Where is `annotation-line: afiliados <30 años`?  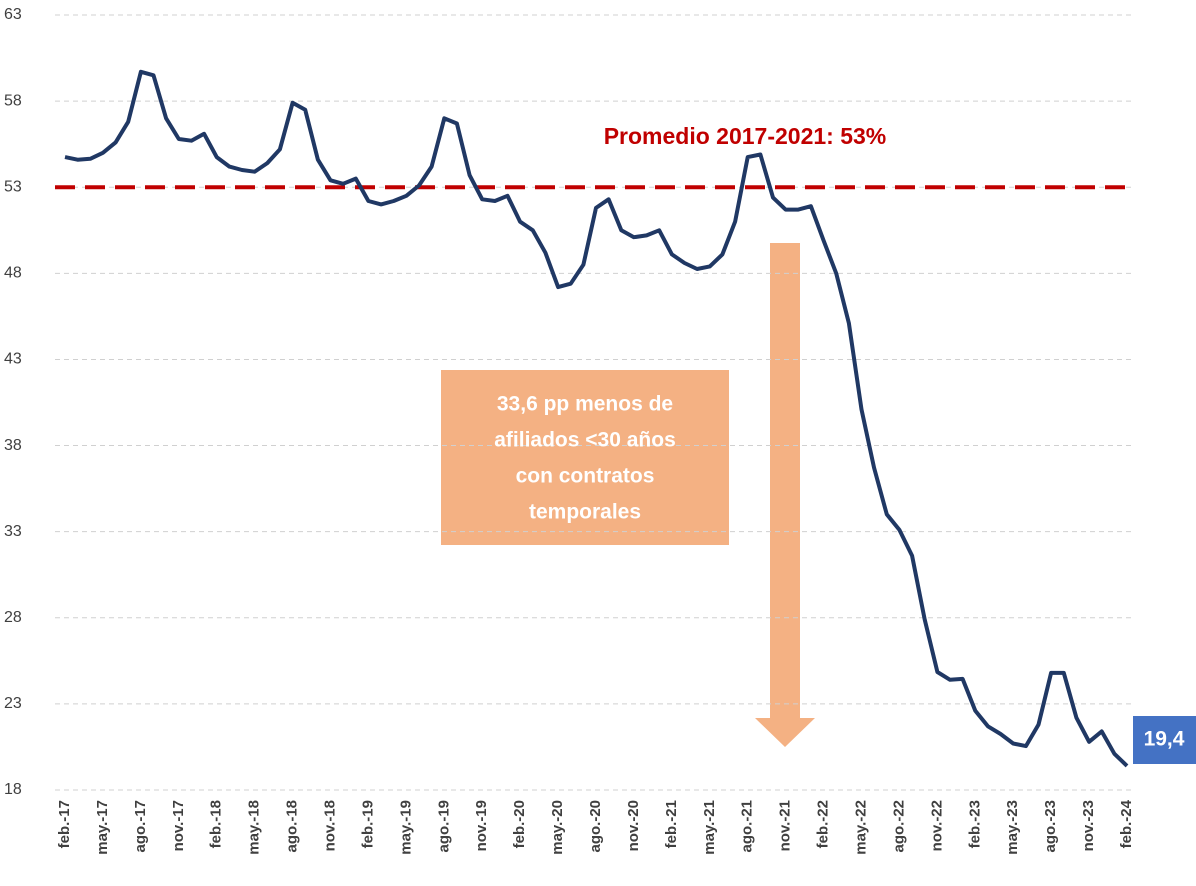 annotation-line: afiliados <30 años is located at coordinates (585, 440).